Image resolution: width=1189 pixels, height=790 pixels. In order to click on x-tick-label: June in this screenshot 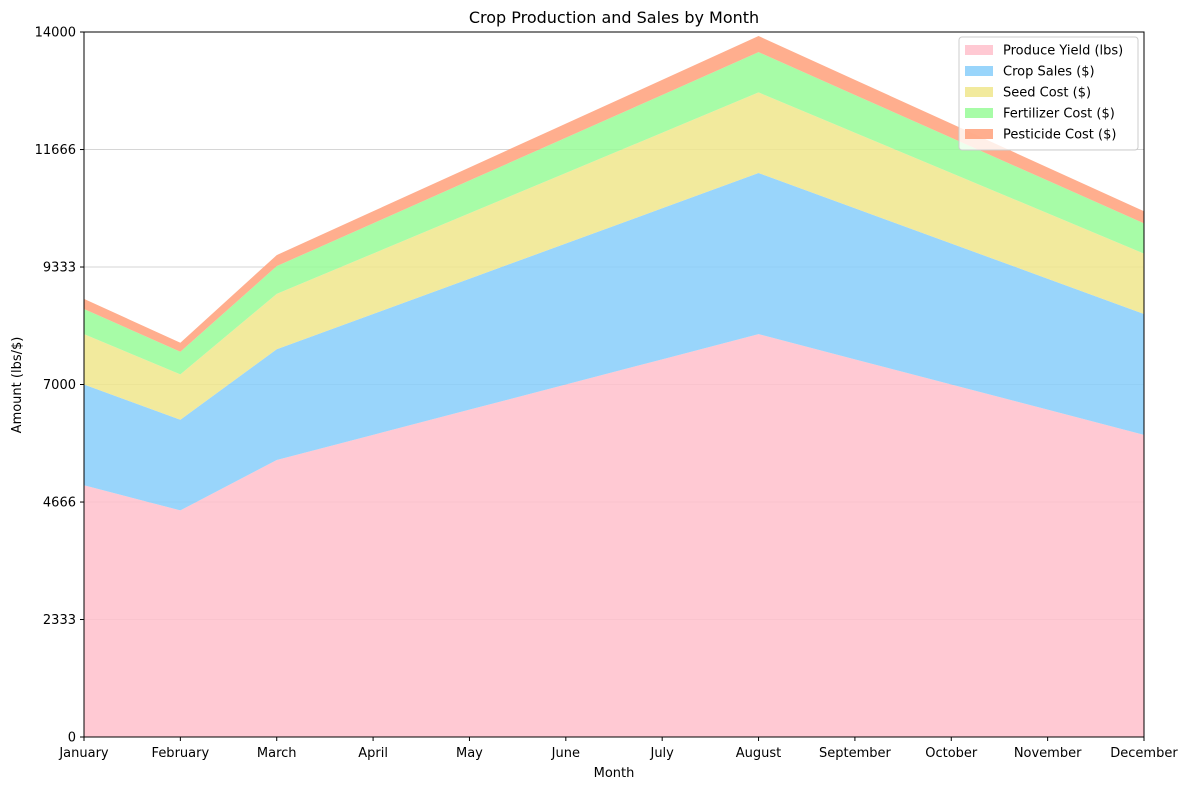, I will do `click(565, 753)`.